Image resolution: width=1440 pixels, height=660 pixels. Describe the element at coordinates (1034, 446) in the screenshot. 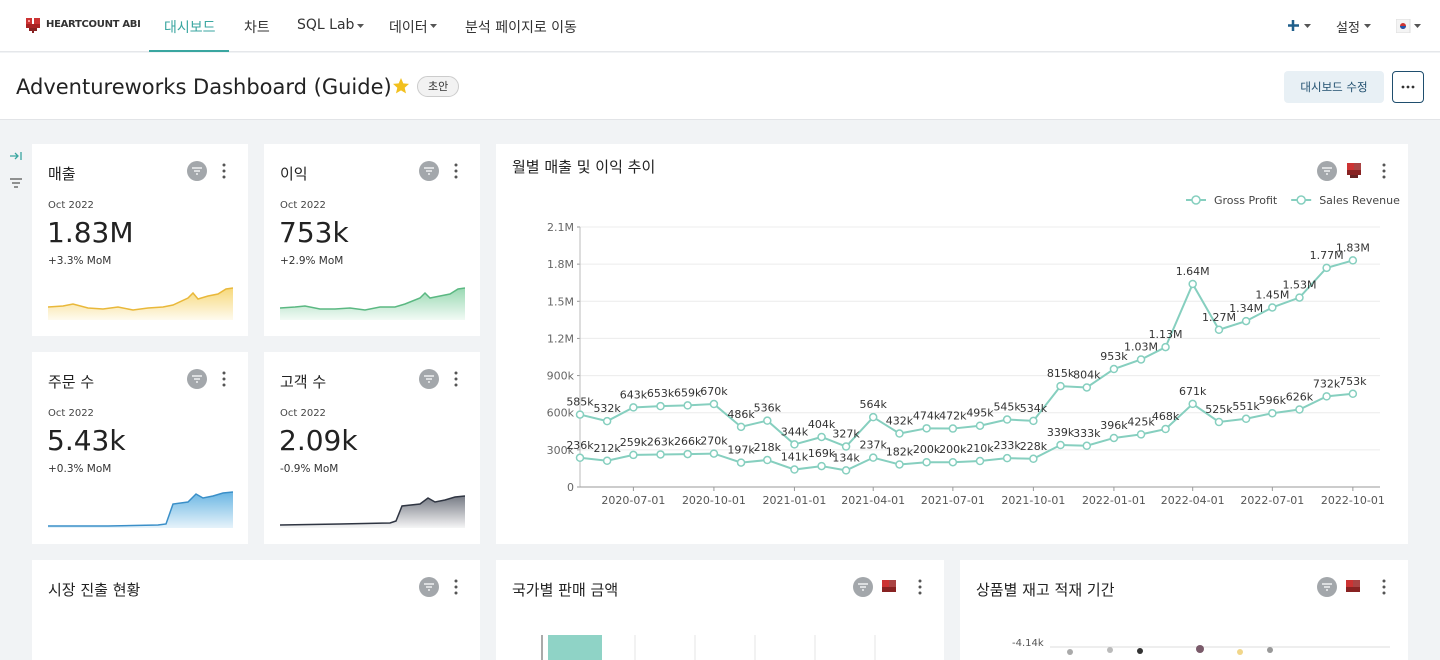

I see `data-label: 228k` at that location.